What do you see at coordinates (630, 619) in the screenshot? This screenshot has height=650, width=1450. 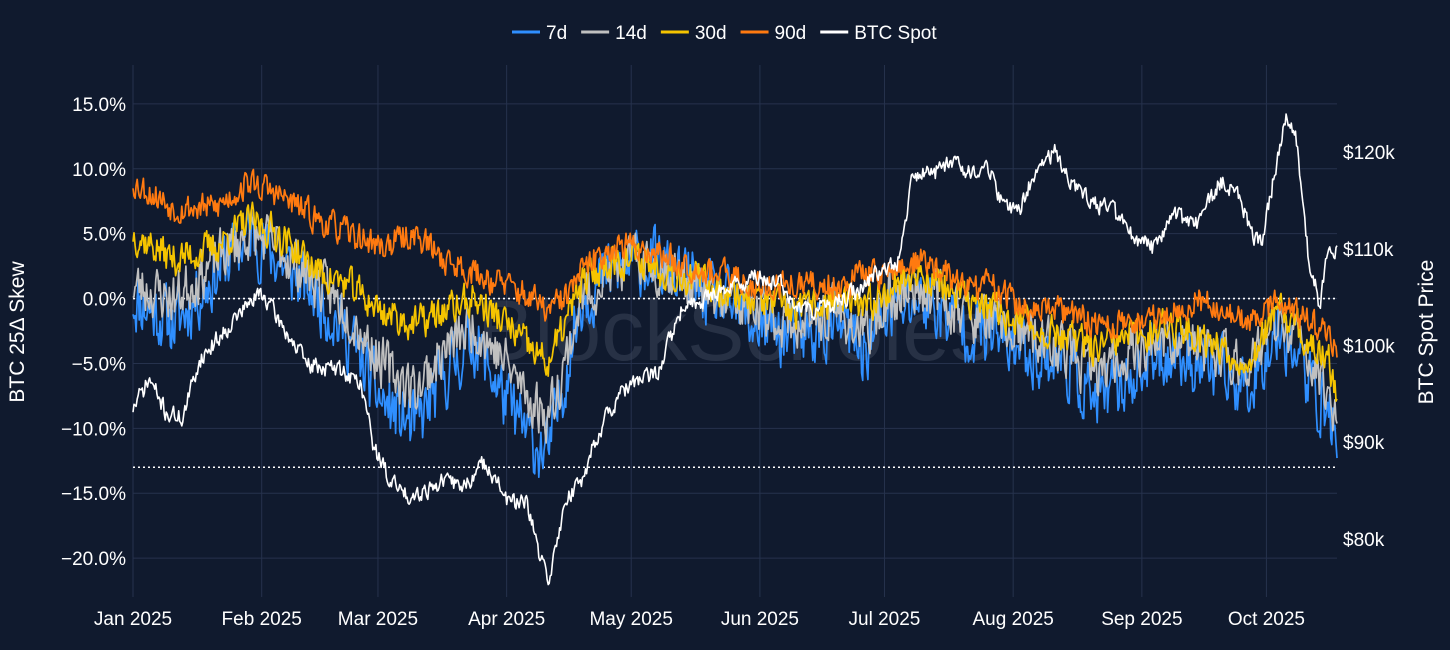 I see `x-tick-label: May 2025` at bounding box center [630, 619].